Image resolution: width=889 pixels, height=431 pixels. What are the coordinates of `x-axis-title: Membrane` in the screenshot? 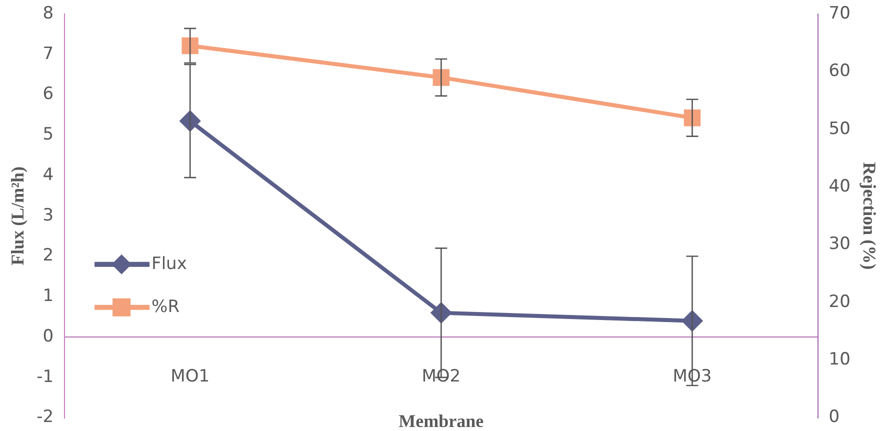 It's located at (441, 420).